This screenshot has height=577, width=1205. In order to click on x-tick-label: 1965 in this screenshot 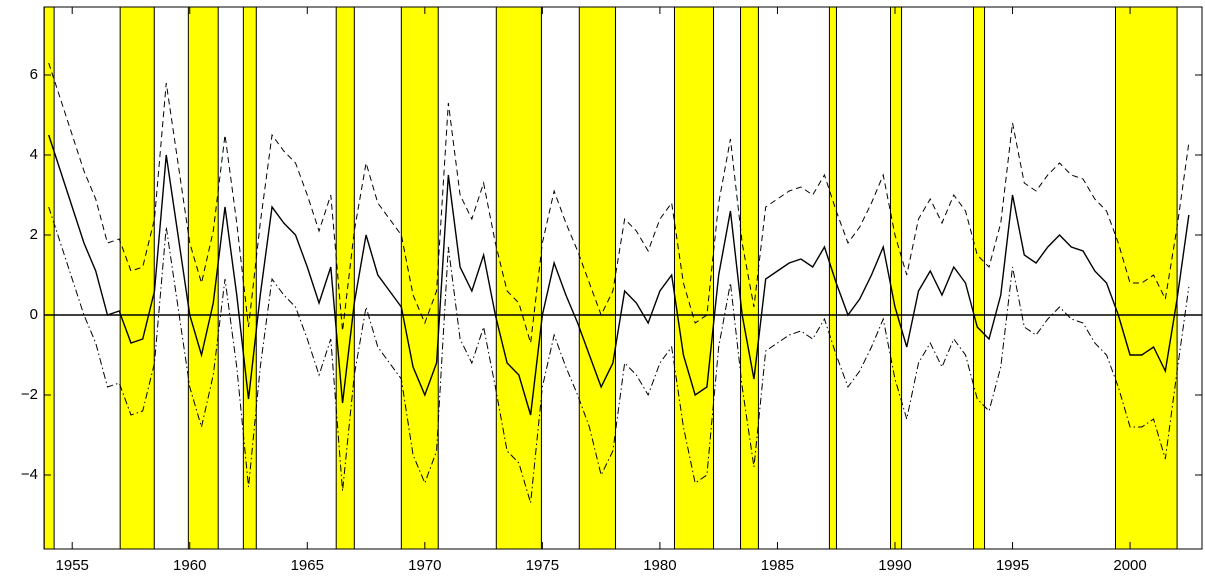, I will do `click(307, 565)`.